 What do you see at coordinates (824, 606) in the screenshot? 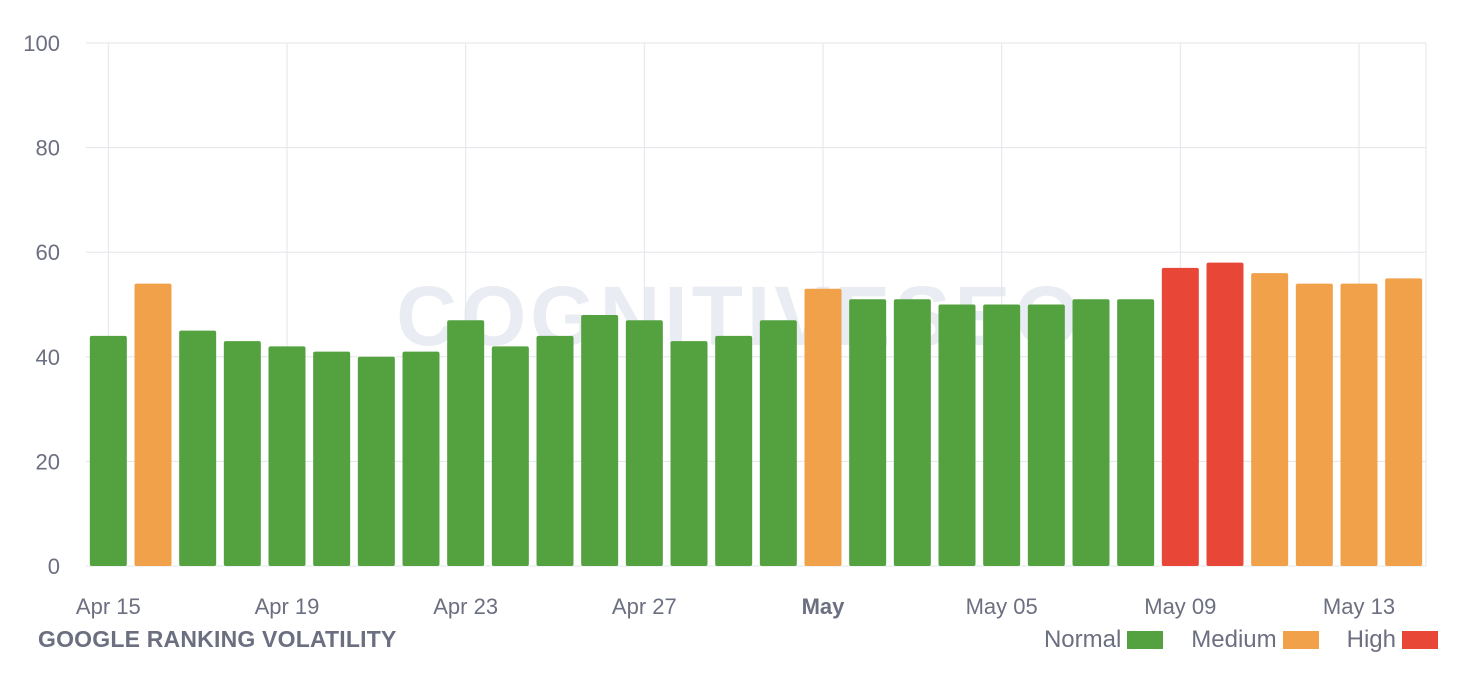
I see `x-tick-label: May` at bounding box center [824, 606].